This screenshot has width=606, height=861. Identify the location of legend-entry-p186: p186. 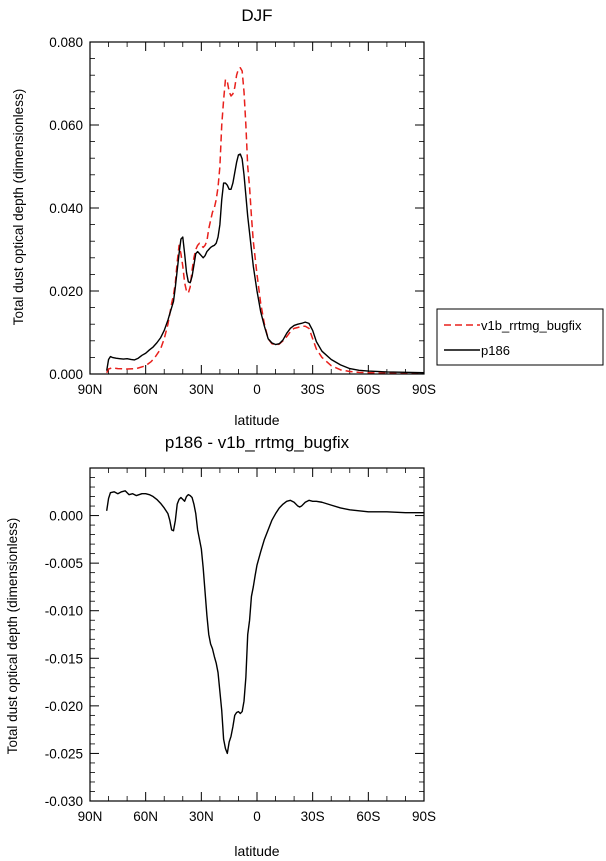
(495, 350).